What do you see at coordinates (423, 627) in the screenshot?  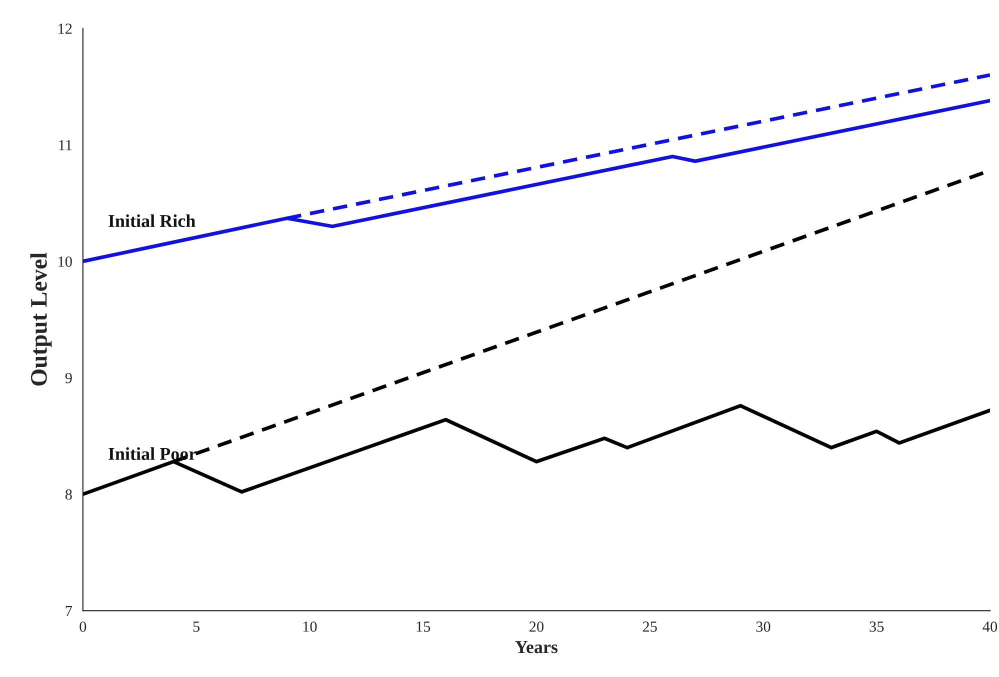 I see `x-tick-label: 15` at bounding box center [423, 627].